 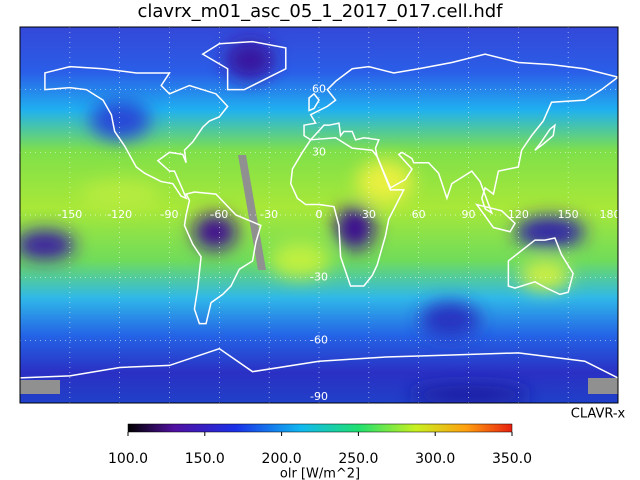 What do you see at coordinates (119, 214) in the screenshot?
I see `longitude-label: -120` at bounding box center [119, 214].